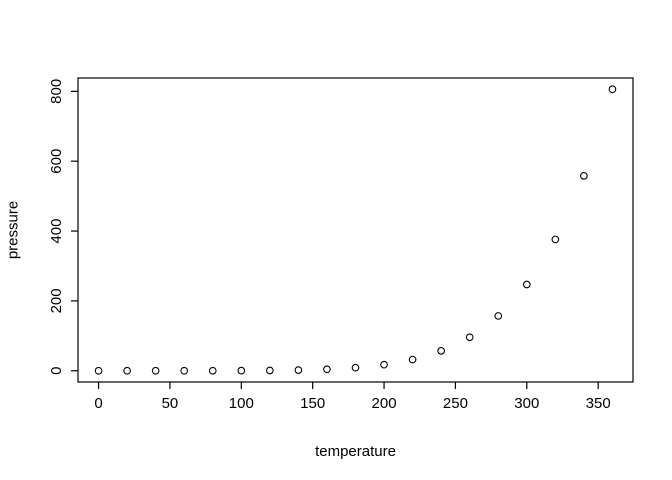 The width and height of the screenshot is (672, 480). Describe the element at coordinates (355, 451) in the screenshot. I see `x-axis-label: temperature` at that location.